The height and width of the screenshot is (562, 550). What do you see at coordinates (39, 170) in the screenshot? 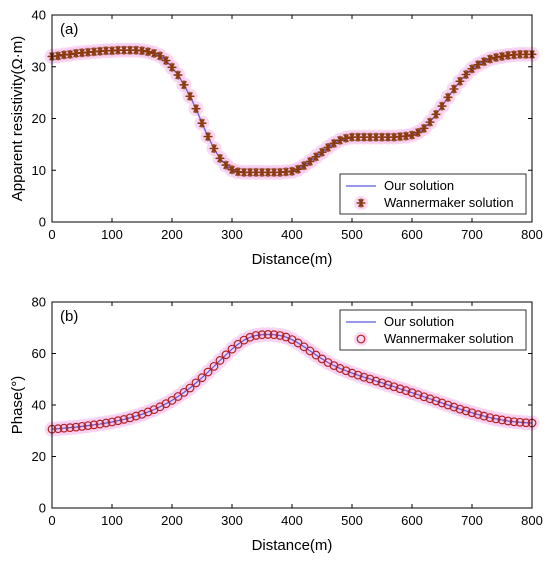
I see `y-tick-label: 10` at bounding box center [39, 170].